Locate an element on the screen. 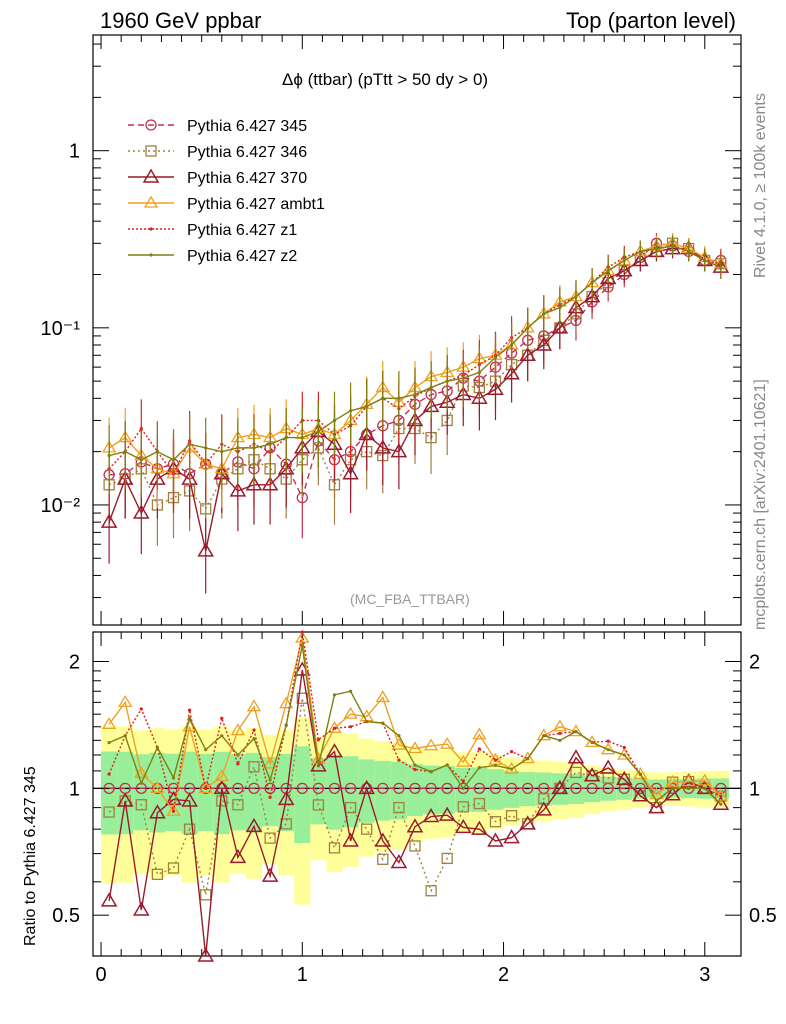 This screenshot has width=786, height=1024. chart-title: Δϕ (ttbar) (pTtt > 50 dy > 0) is located at coordinates (385, 79).